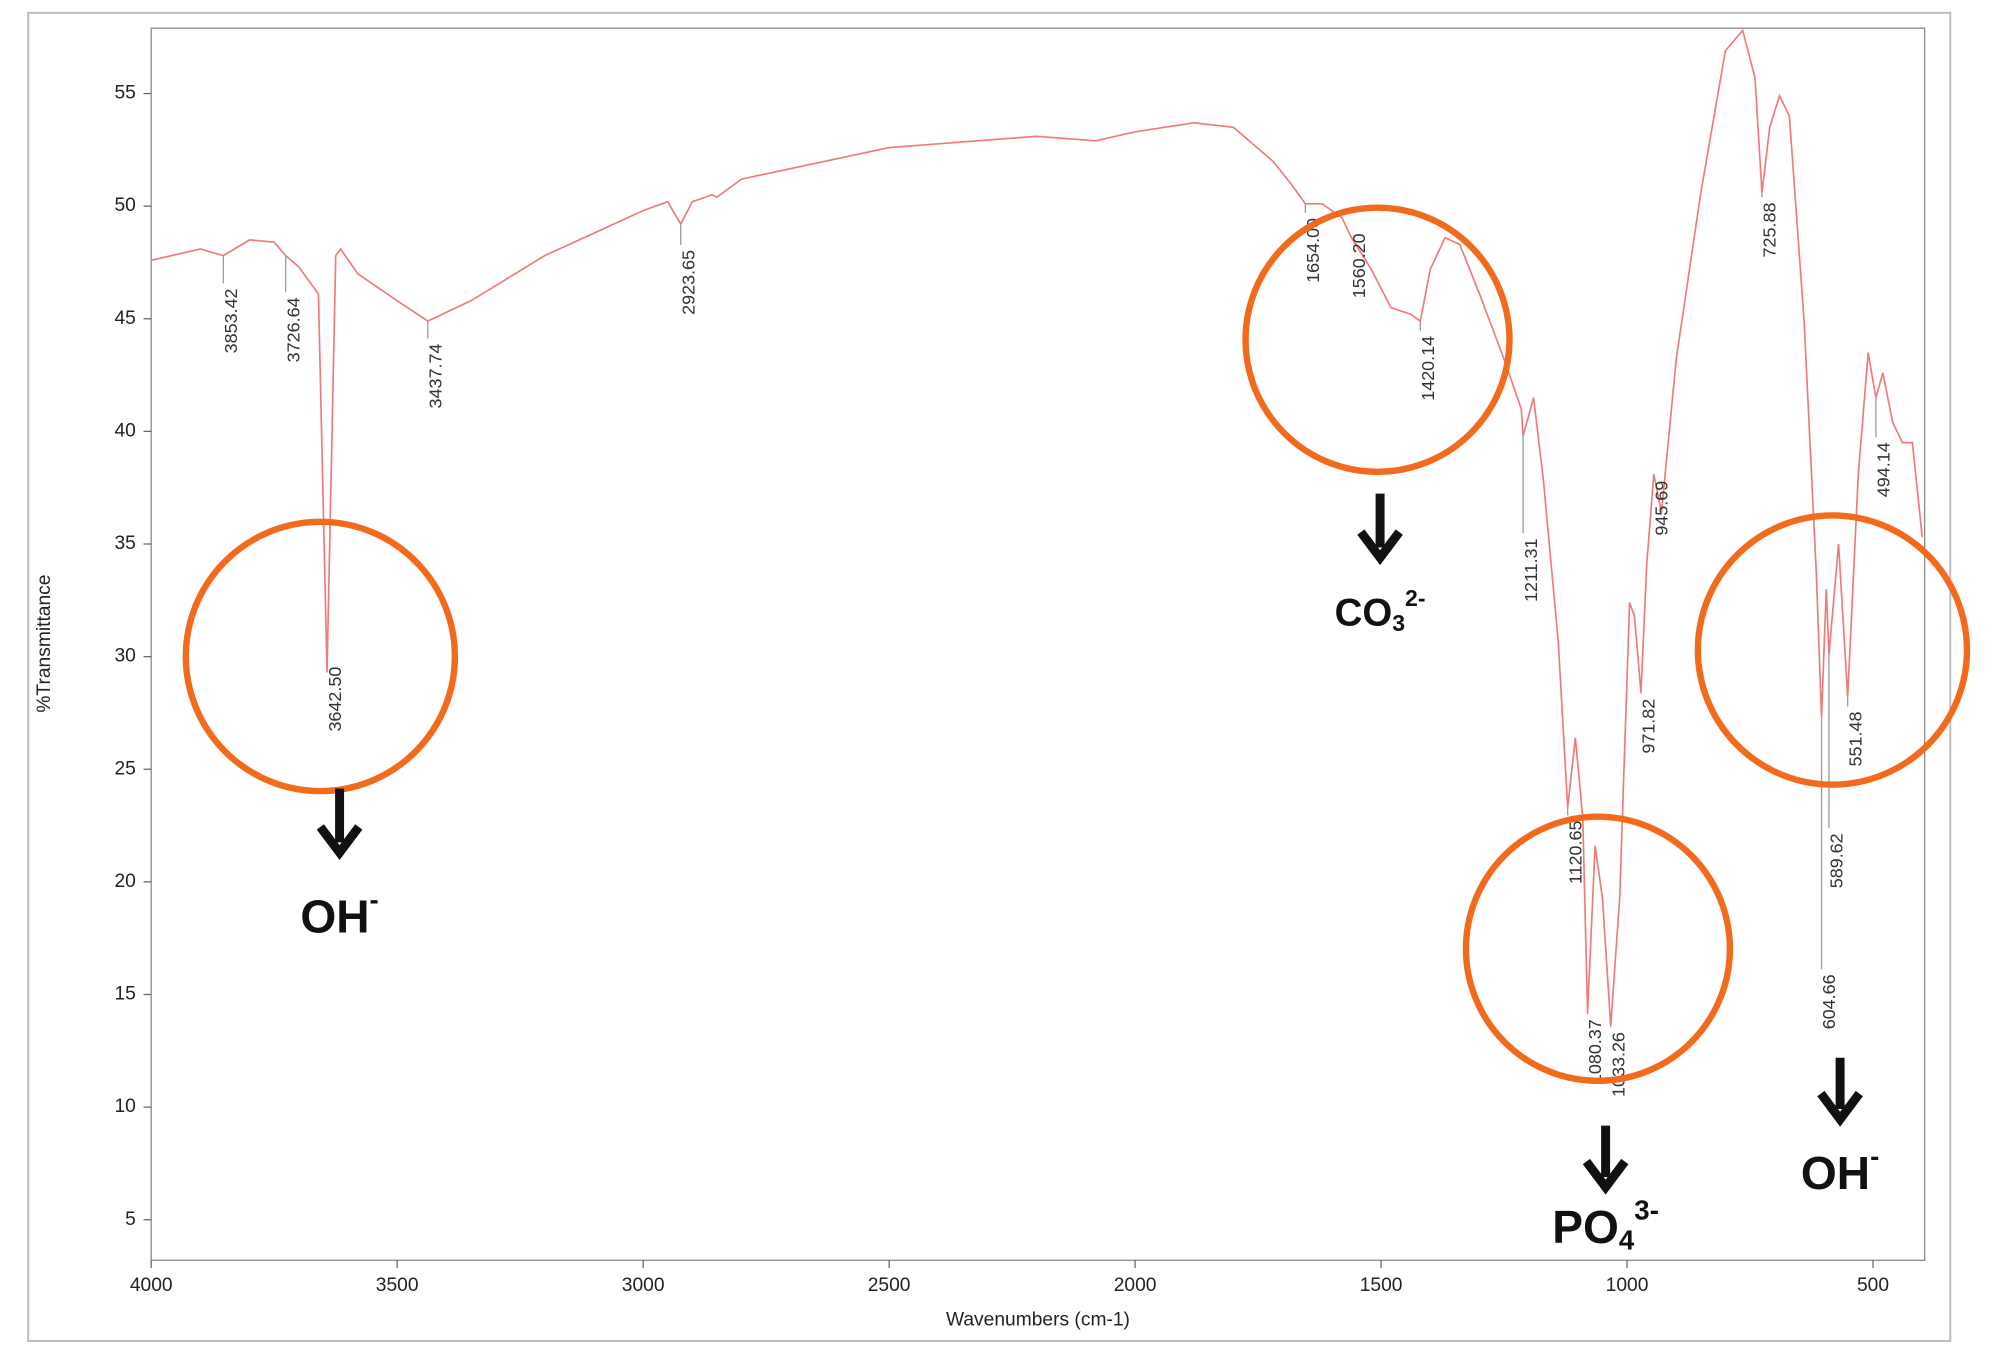 The image size is (1999, 1359). Describe the element at coordinates (436, 376) in the screenshot. I see `peak-label: 3437.74` at that location.